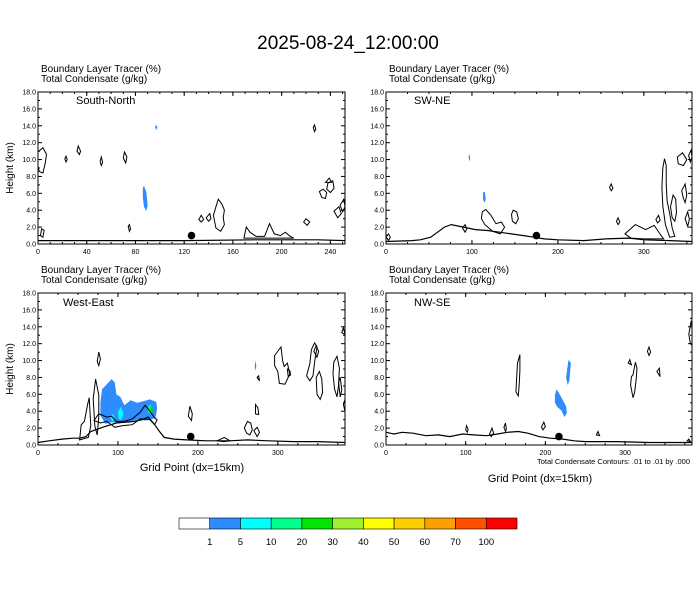  I want to click on x-axis-label: Grid Point (dx=15km), so click(540, 479).